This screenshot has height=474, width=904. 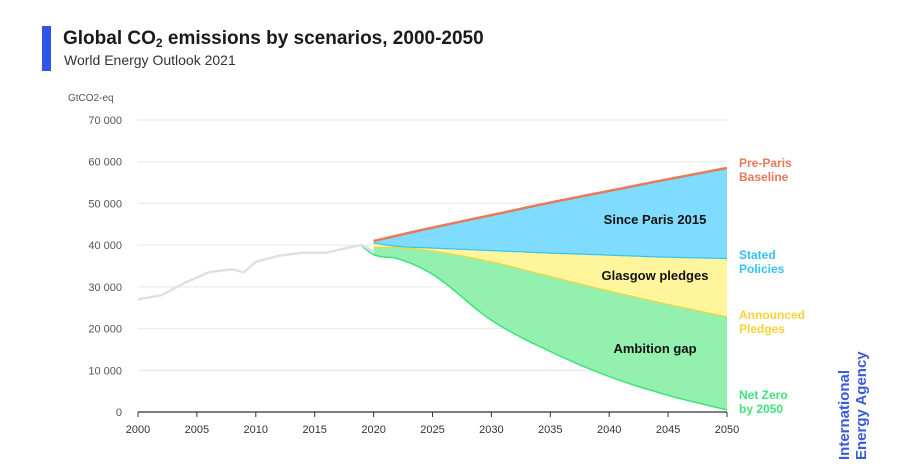 I want to click on y-tick-label: 20 000, so click(x=105, y=330).